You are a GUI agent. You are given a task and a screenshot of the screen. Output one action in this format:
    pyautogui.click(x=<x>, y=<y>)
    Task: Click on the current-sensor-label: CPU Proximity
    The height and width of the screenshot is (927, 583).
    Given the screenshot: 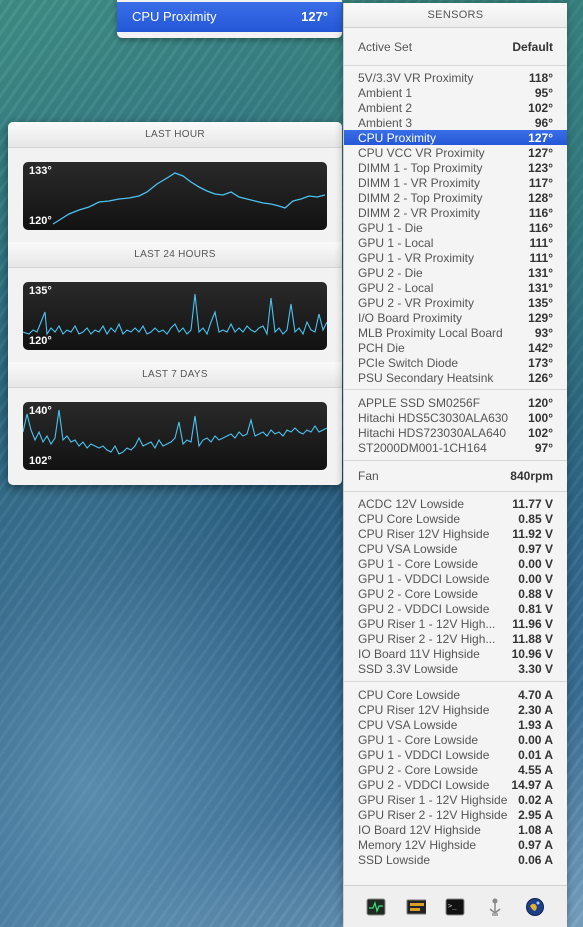 What is the action you would take?
    pyautogui.click(x=174, y=16)
    